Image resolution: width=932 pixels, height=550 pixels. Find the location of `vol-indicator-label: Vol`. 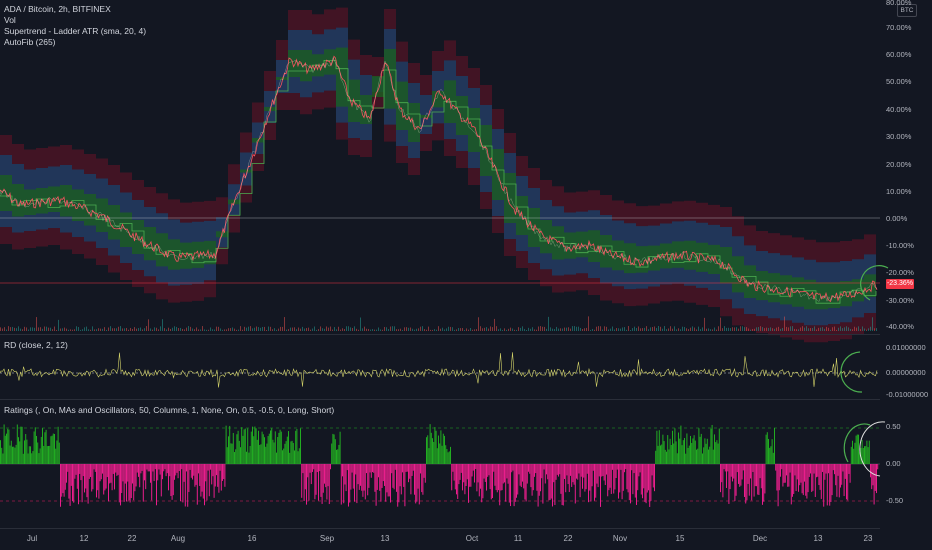

vol-indicator-label: Vol is located at coordinates (10, 20).